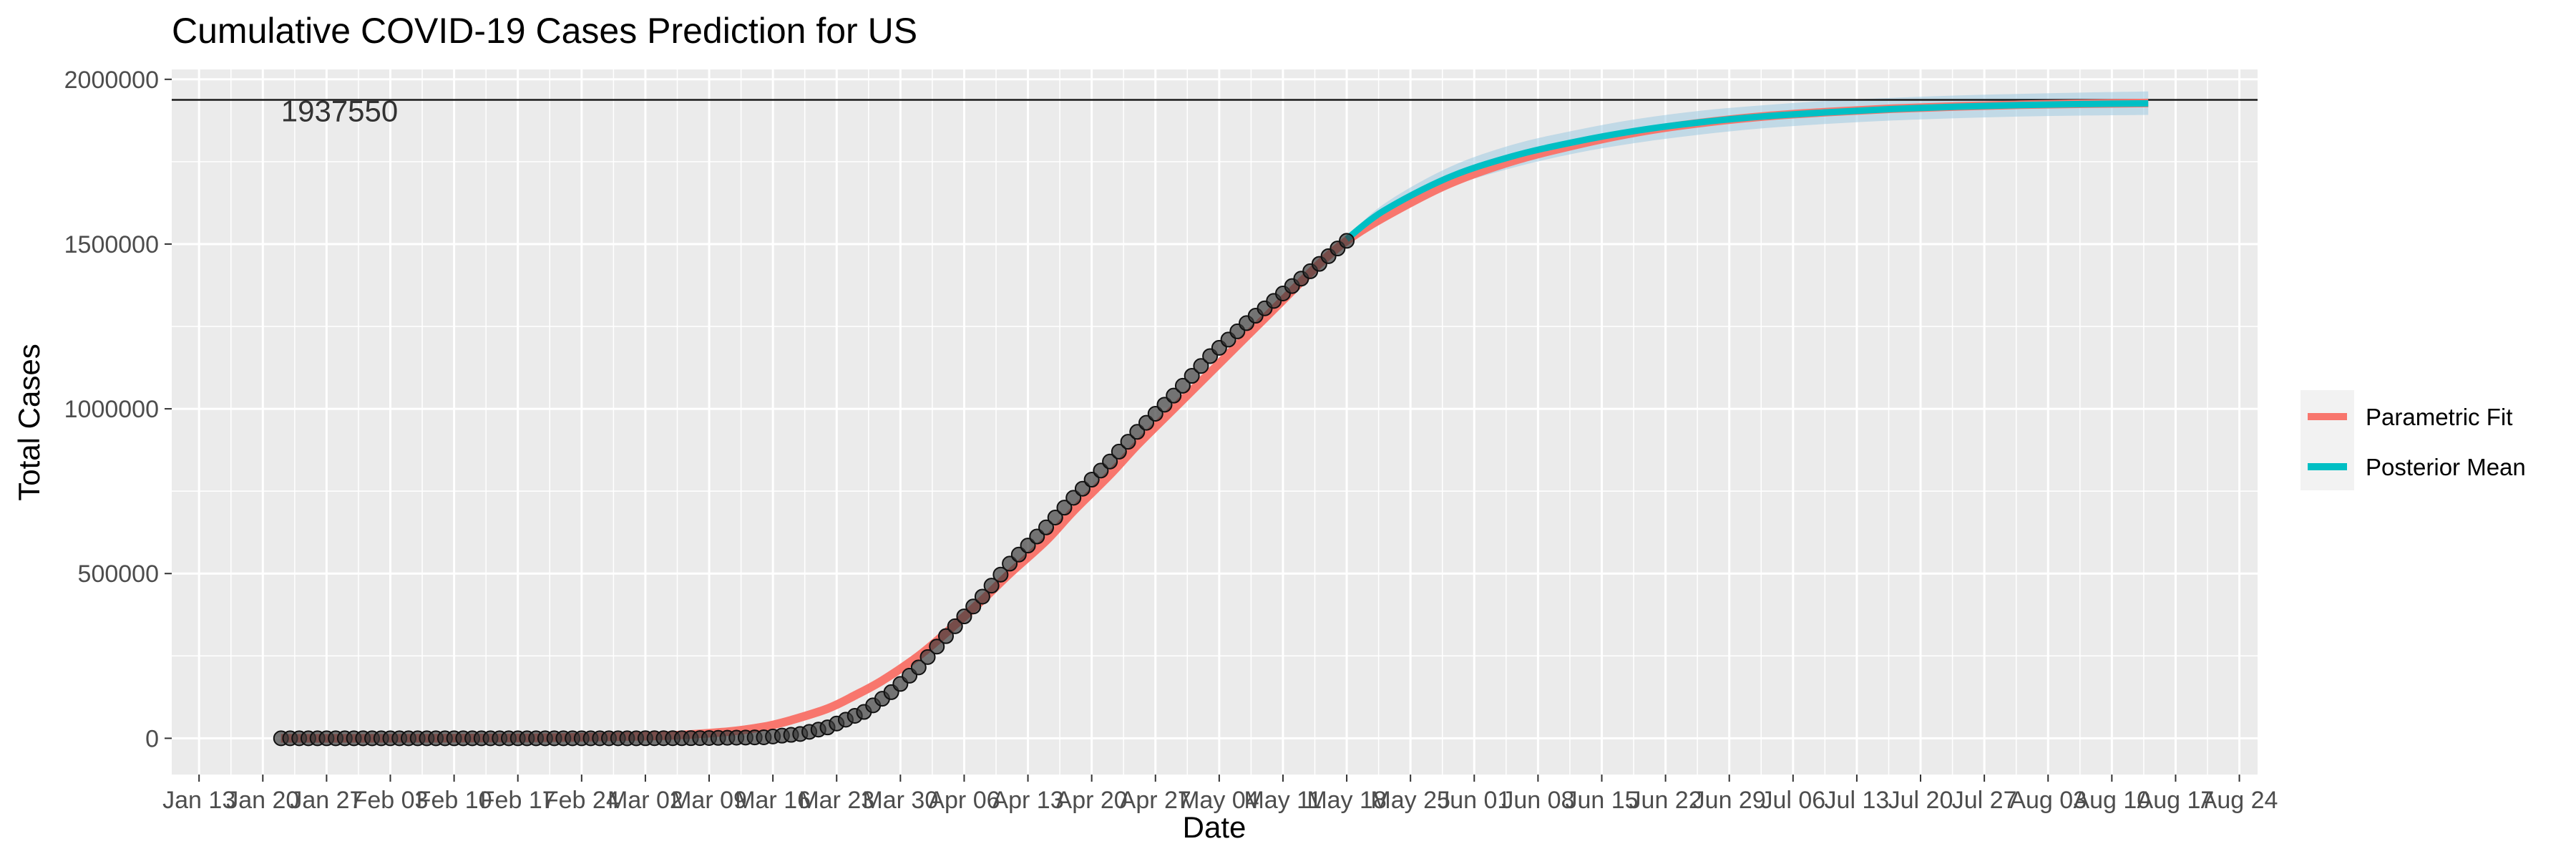  What do you see at coordinates (262, 800) in the screenshot?
I see `x-tick-label: Jan 20` at bounding box center [262, 800].